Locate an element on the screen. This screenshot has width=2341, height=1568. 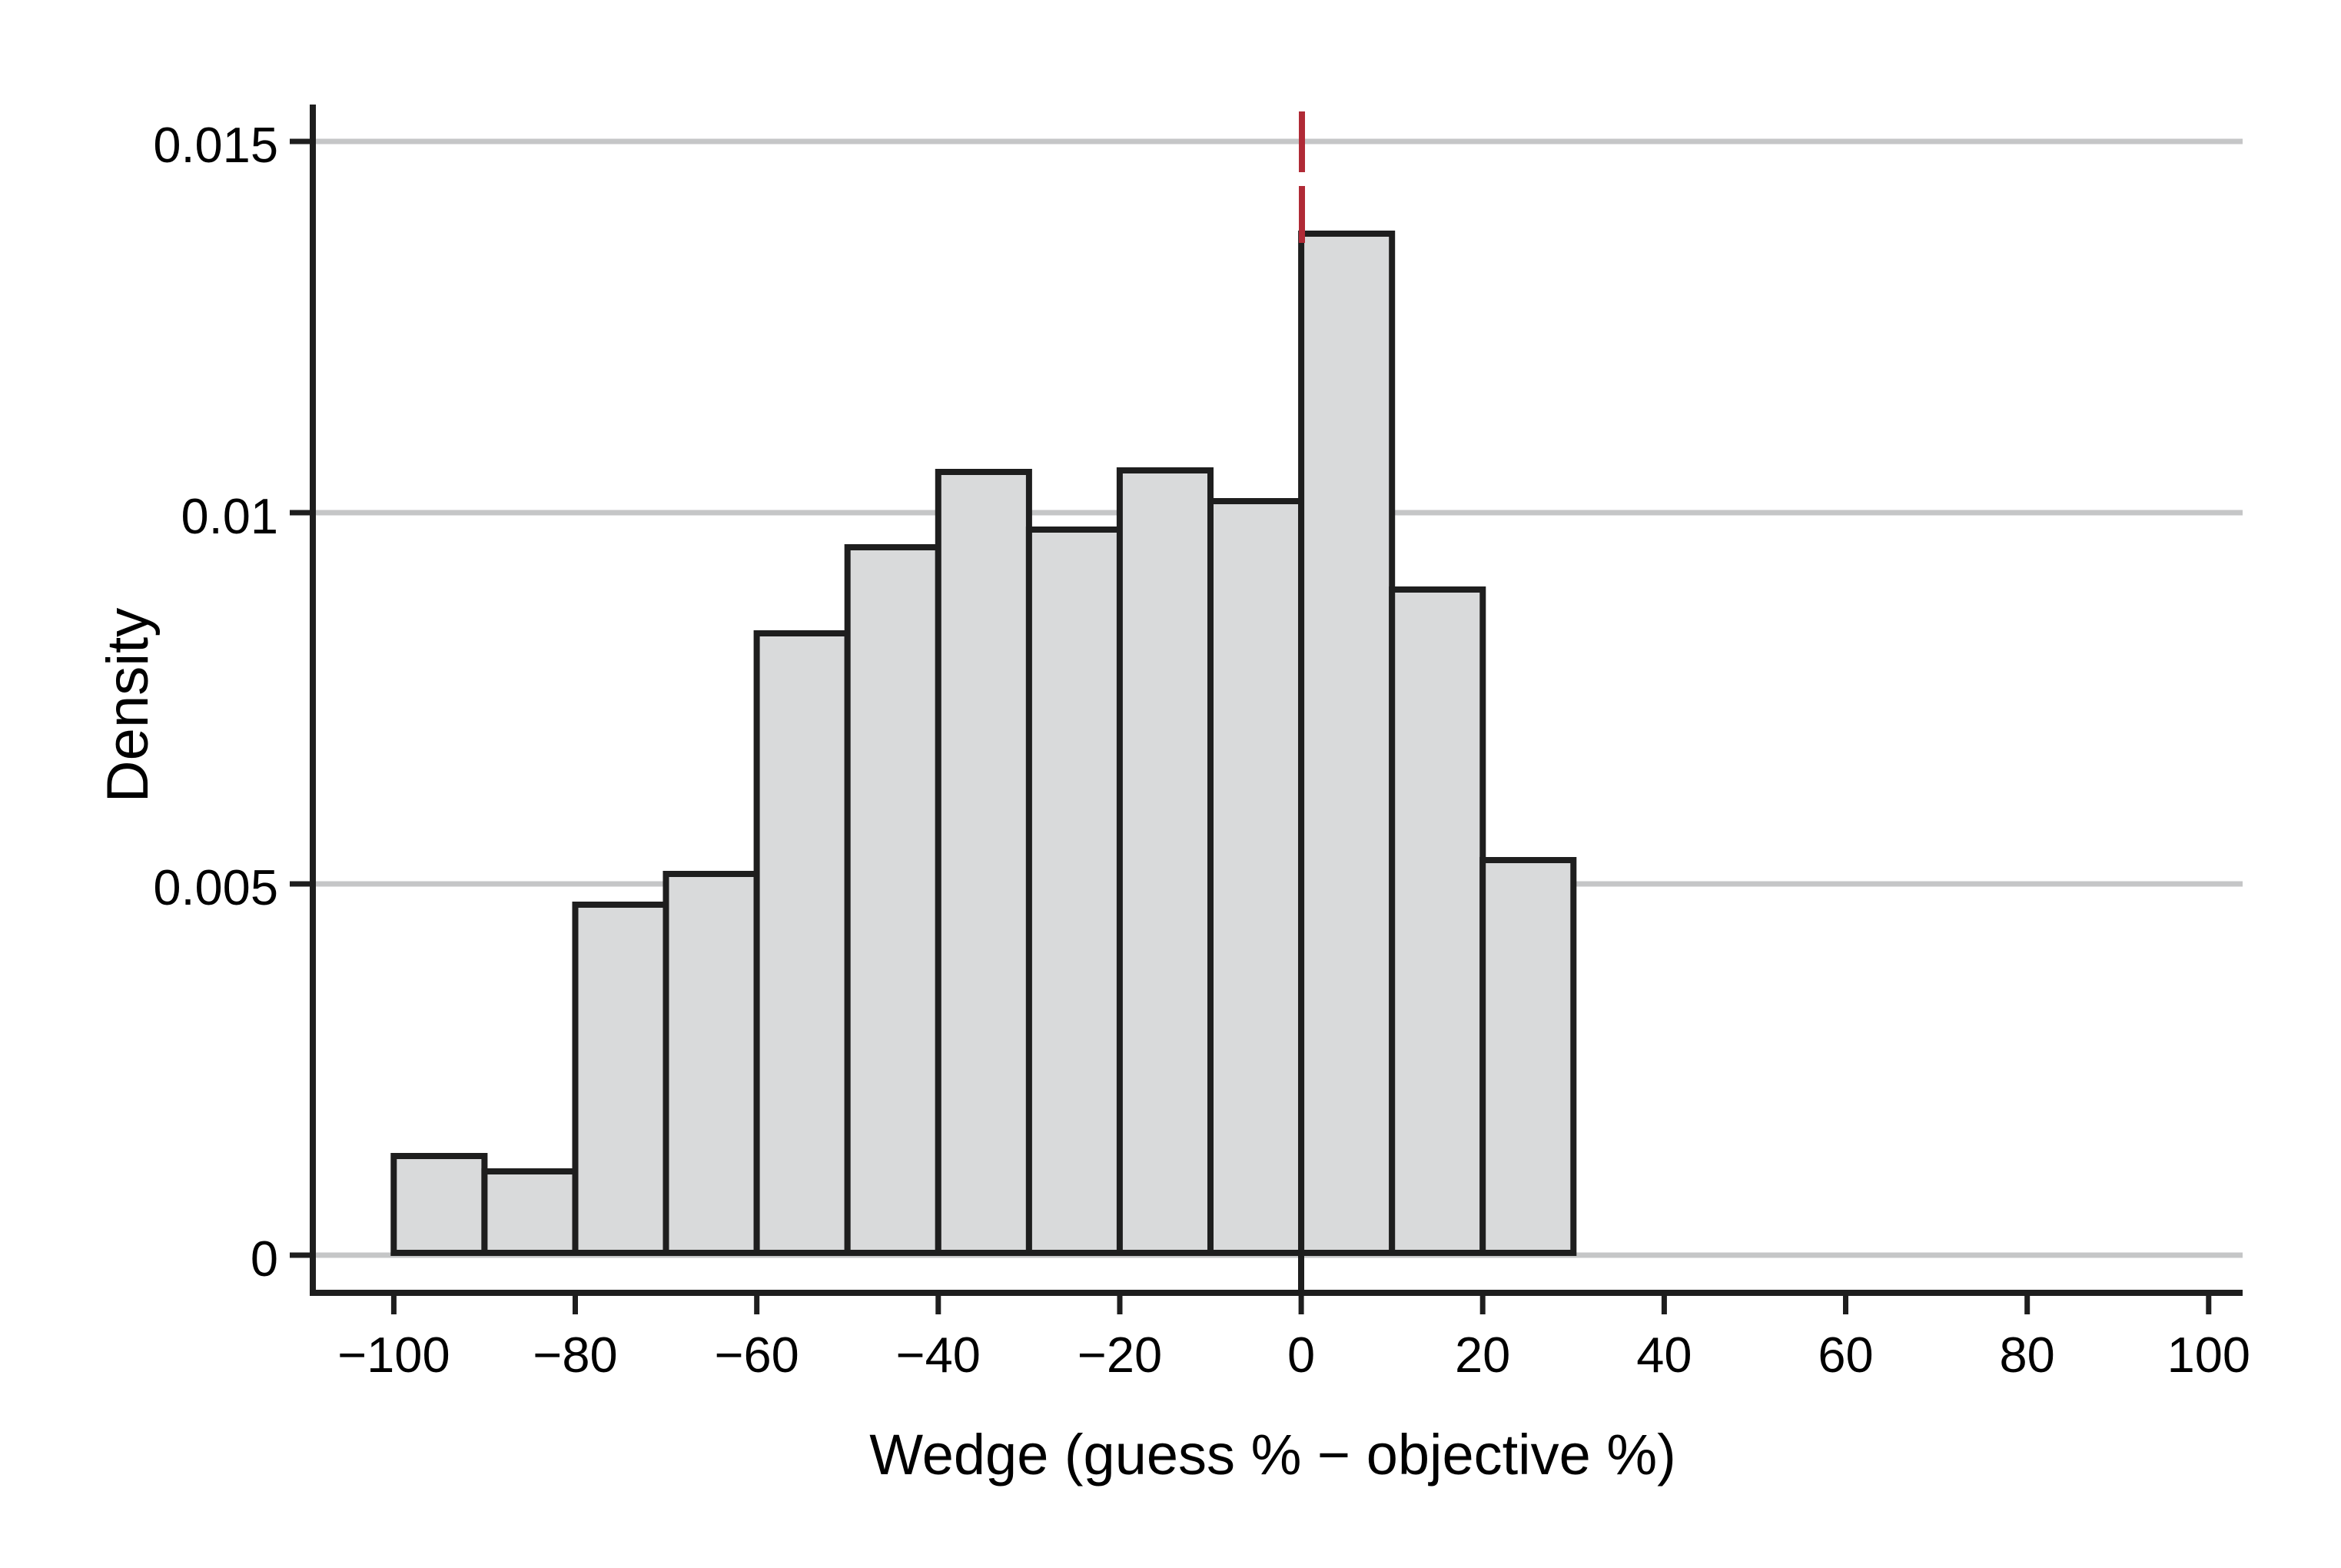
svg-text: 20 is located at coordinates (1483, 1355).